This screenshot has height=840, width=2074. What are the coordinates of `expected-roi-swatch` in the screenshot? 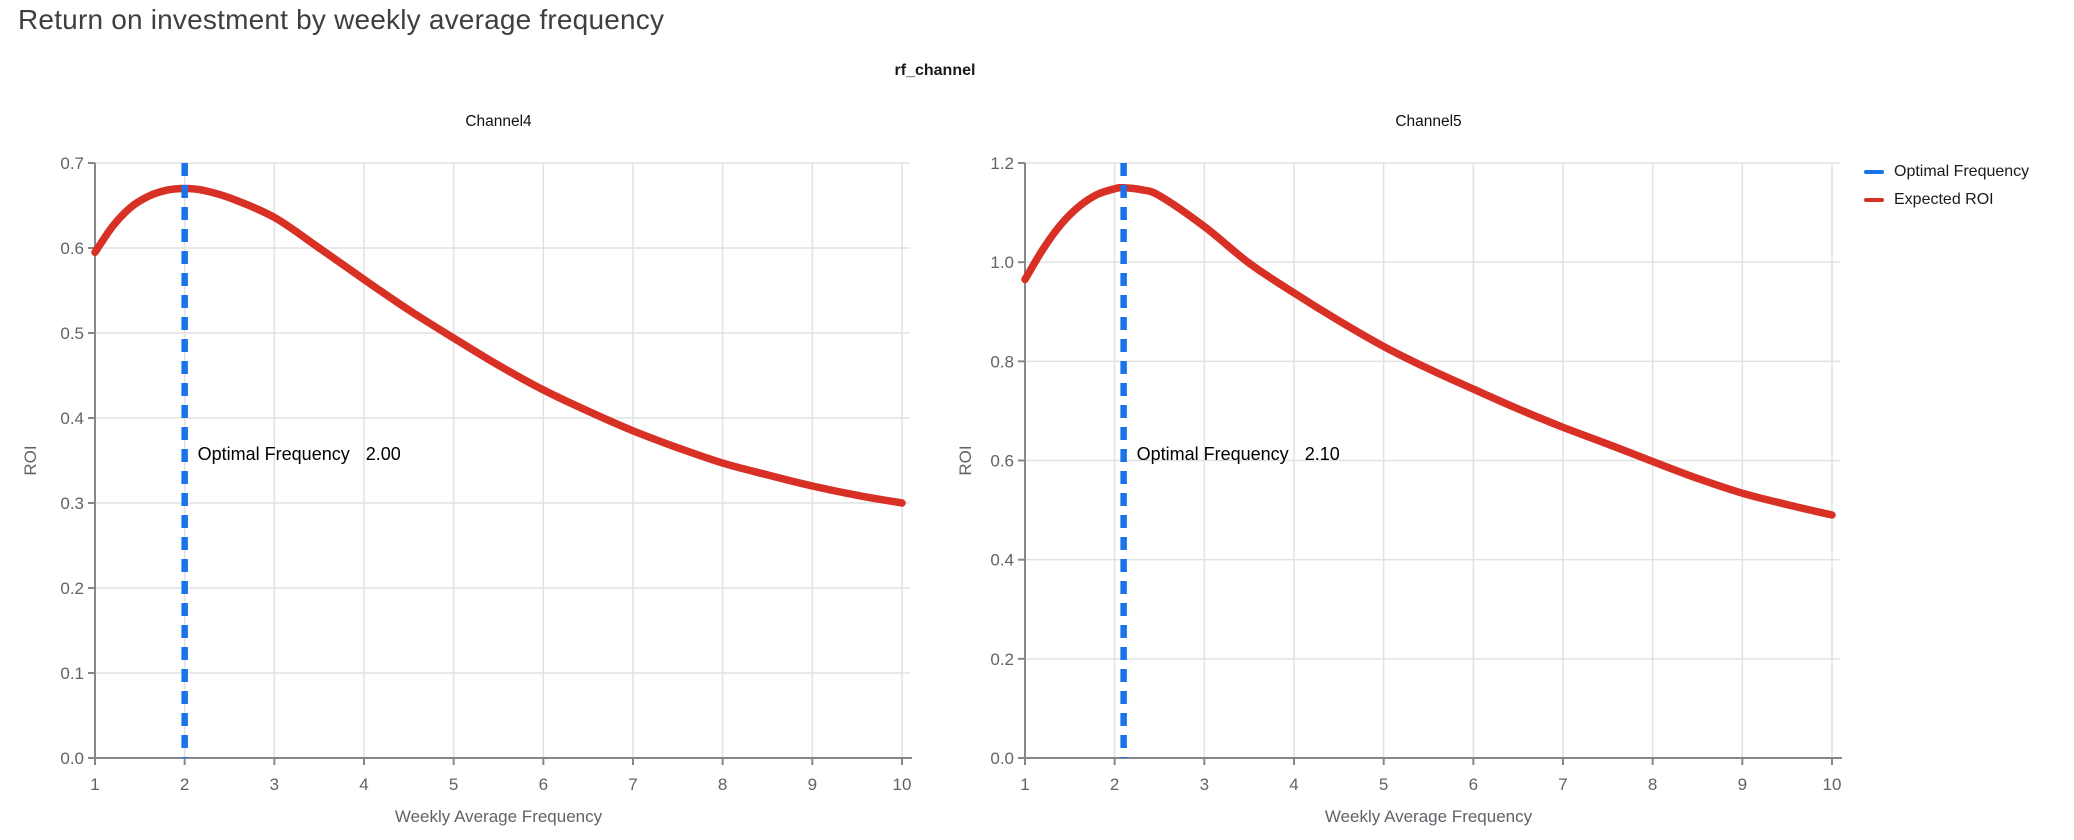 It's located at (1874, 200).